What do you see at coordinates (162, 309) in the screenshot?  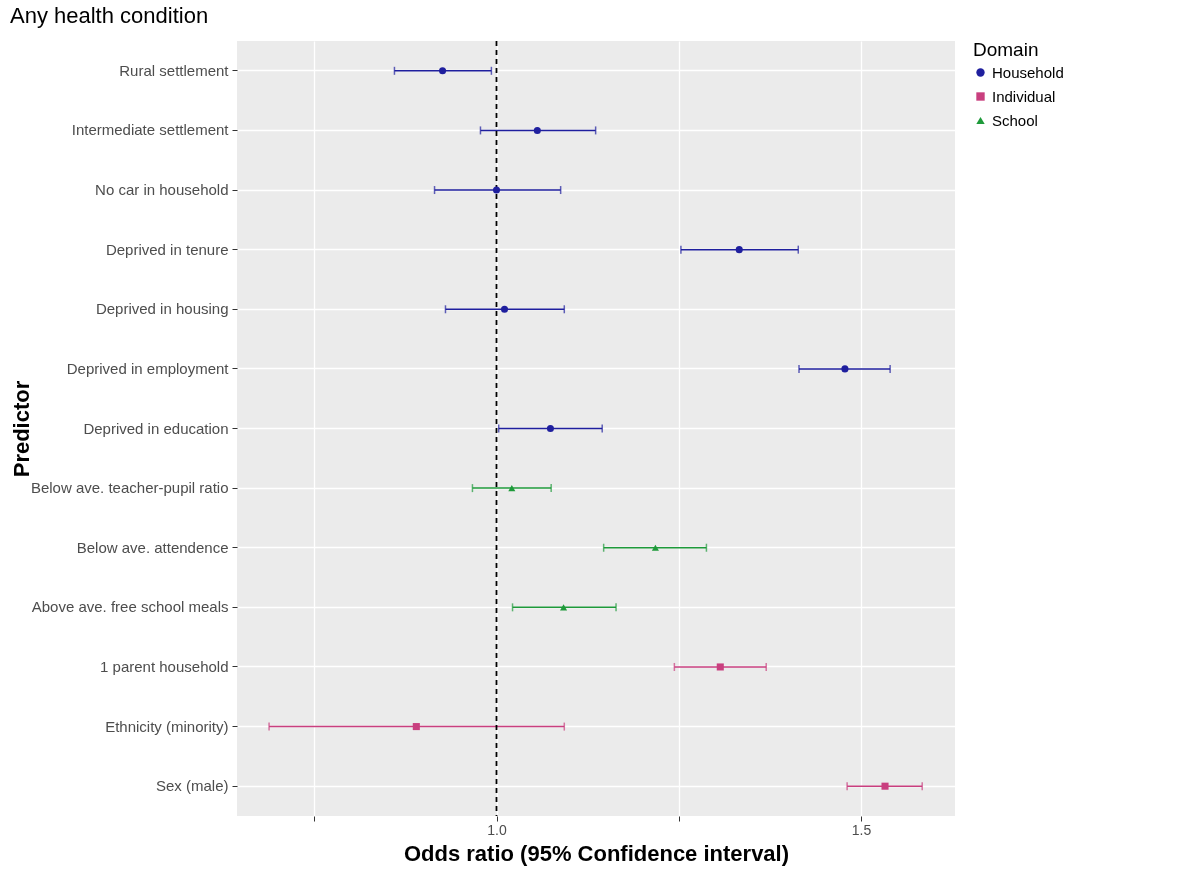 I see `y-tick-label: Deprived in housing` at bounding box center [162, 309].